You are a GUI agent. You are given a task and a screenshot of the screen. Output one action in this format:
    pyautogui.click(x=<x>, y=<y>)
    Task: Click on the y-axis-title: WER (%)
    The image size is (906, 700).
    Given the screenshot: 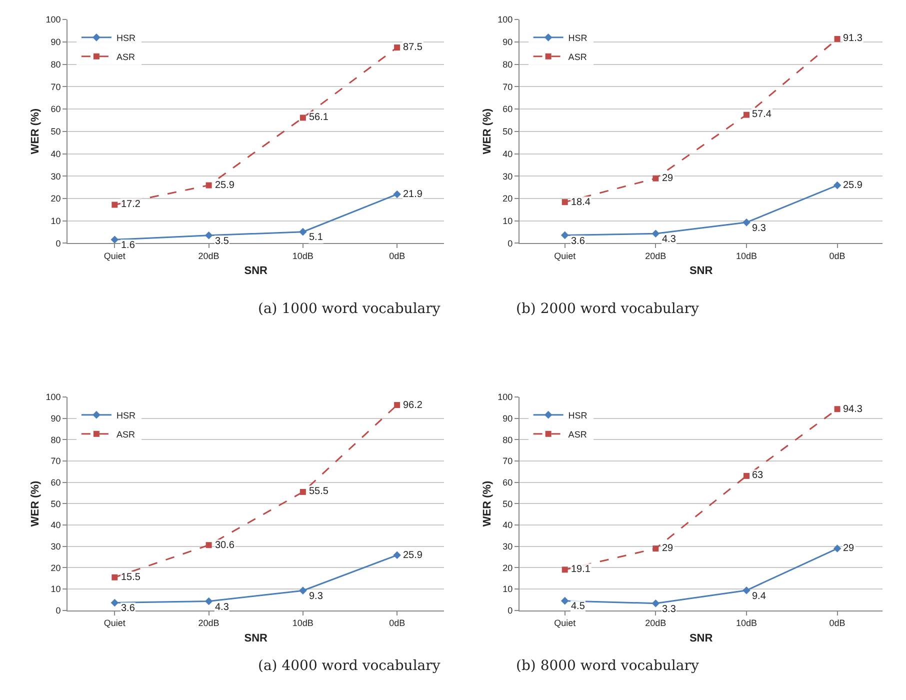 What is the action you would take?
    pyautogui.click(x=35, y=131)
    